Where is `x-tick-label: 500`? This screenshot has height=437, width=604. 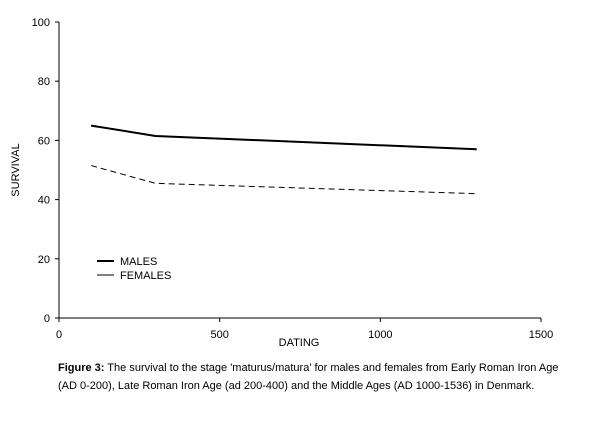 x-tick-label: 500 is located at coordinates (219, 335).